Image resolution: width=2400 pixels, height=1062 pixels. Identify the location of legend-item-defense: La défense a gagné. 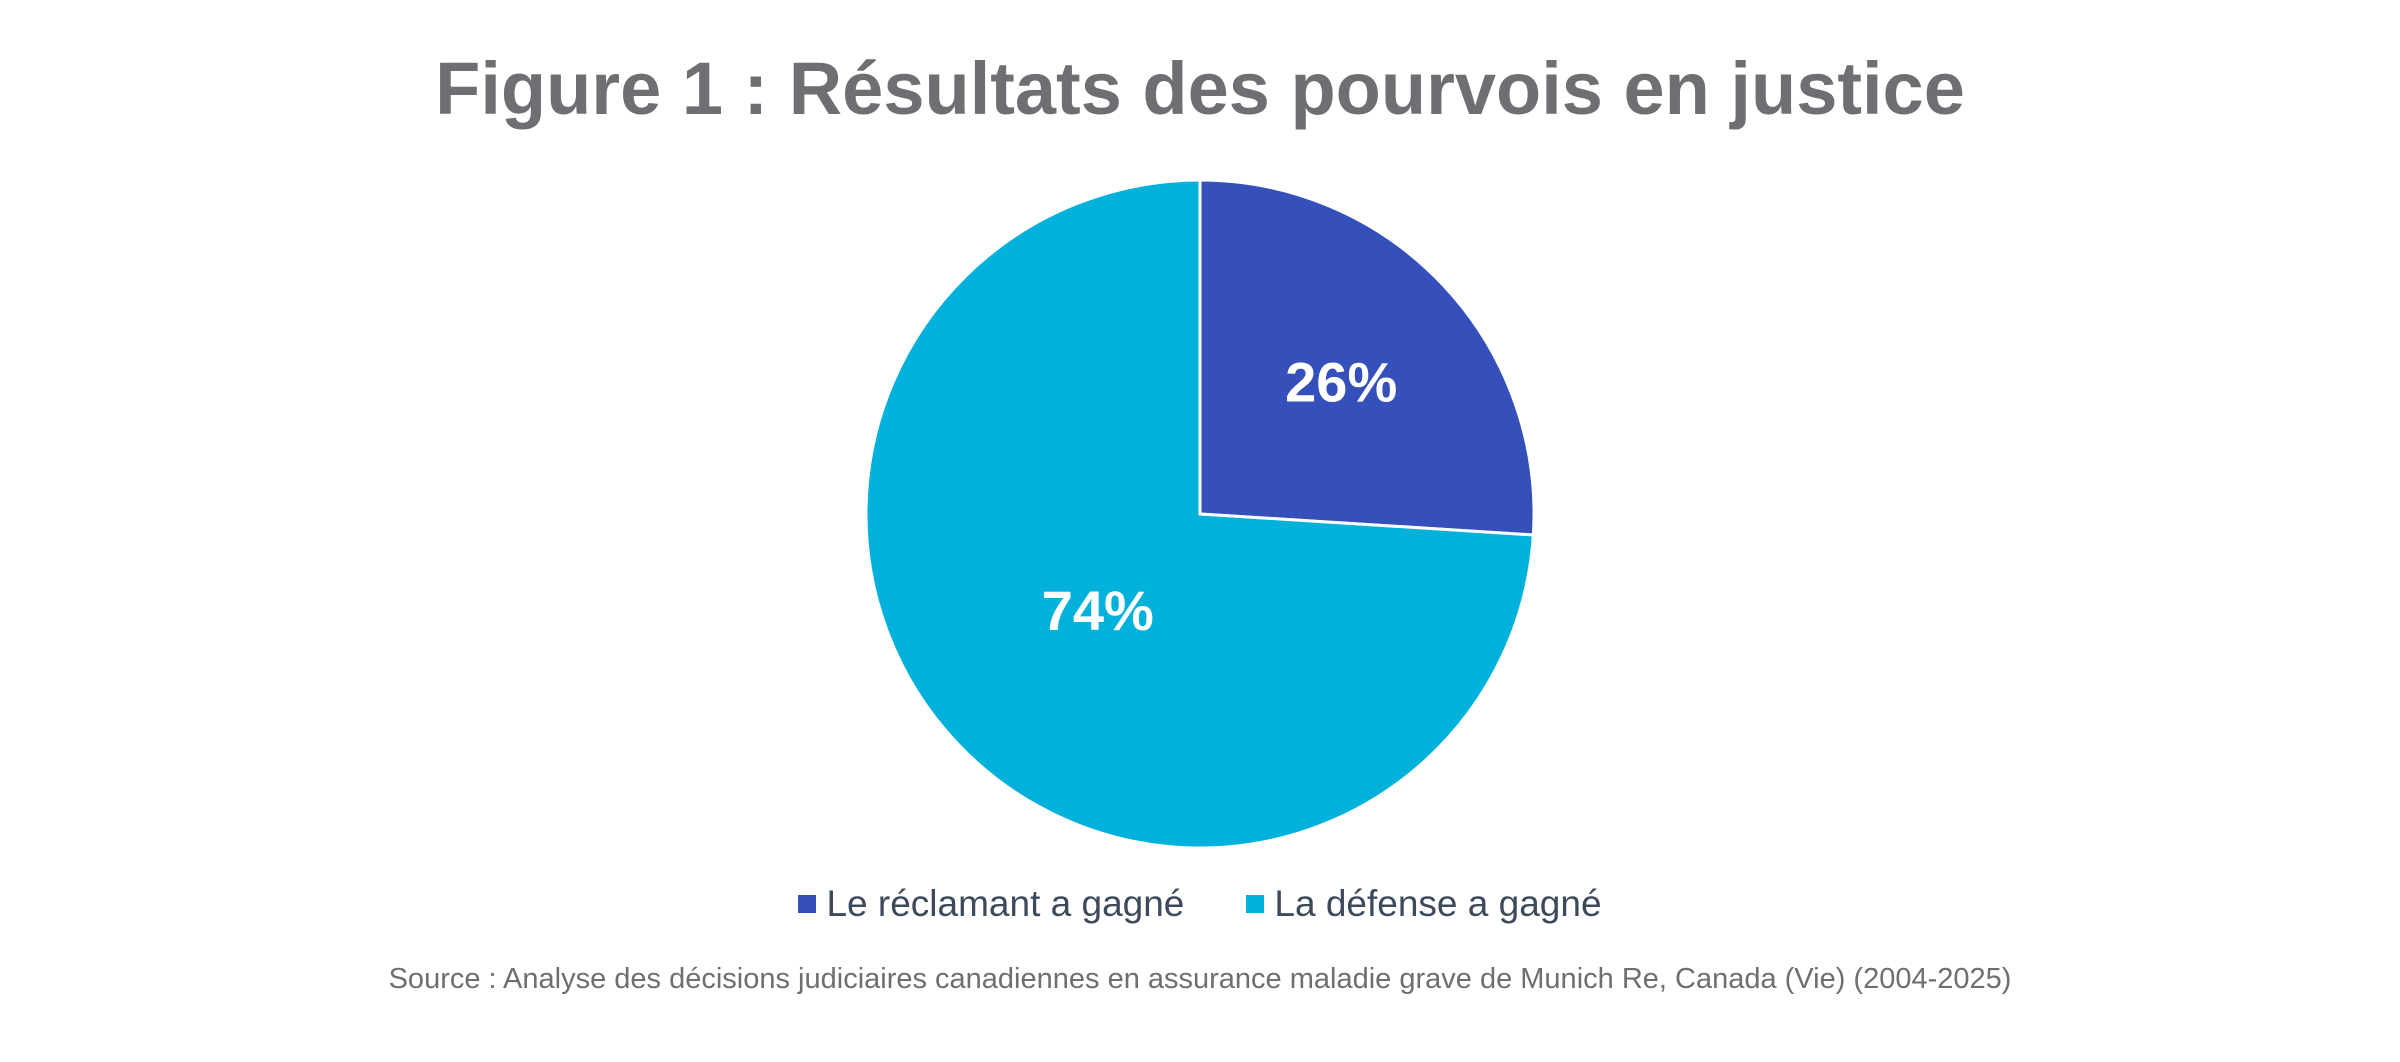
(1424, 904).